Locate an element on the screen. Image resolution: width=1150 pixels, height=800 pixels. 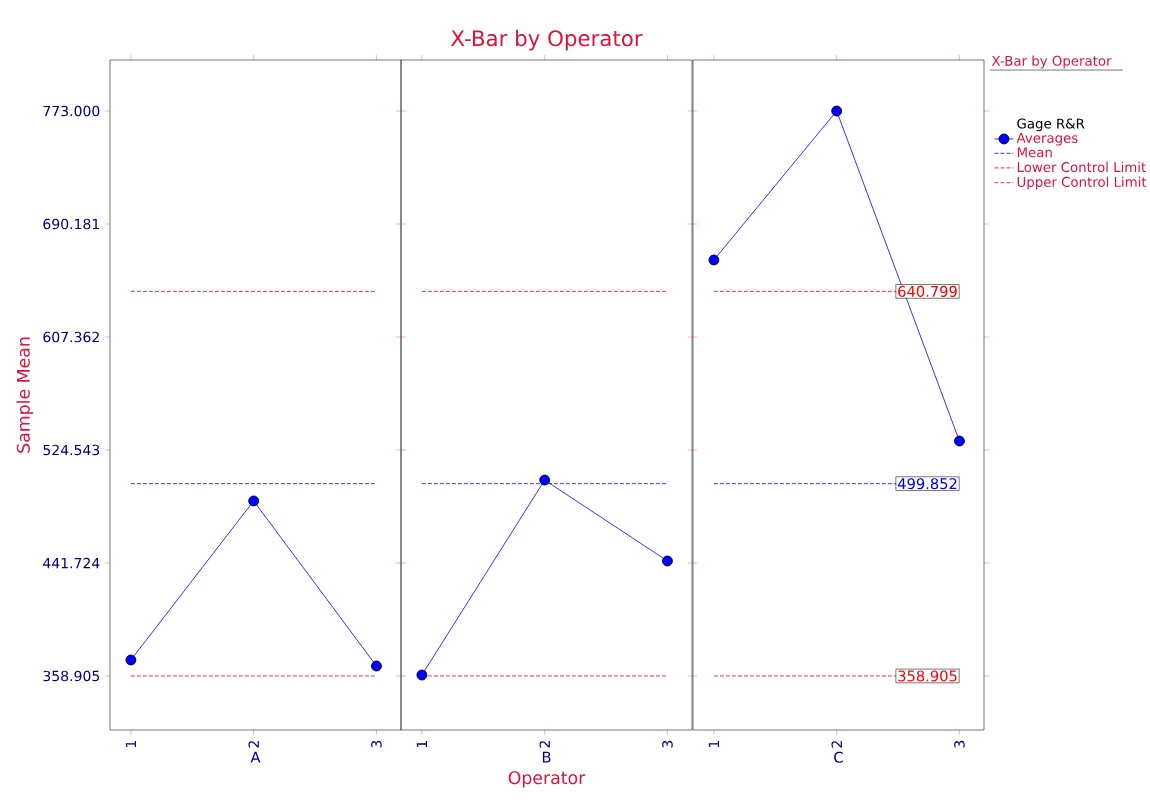
legend-label: Lower Control Limit is located at coordinates (1081, 167).